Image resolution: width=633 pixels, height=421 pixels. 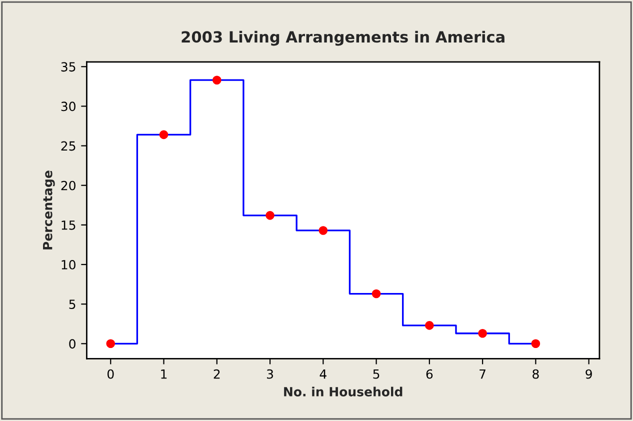 I want to click on x-tick-label: 5, so click(x=376, y=374).